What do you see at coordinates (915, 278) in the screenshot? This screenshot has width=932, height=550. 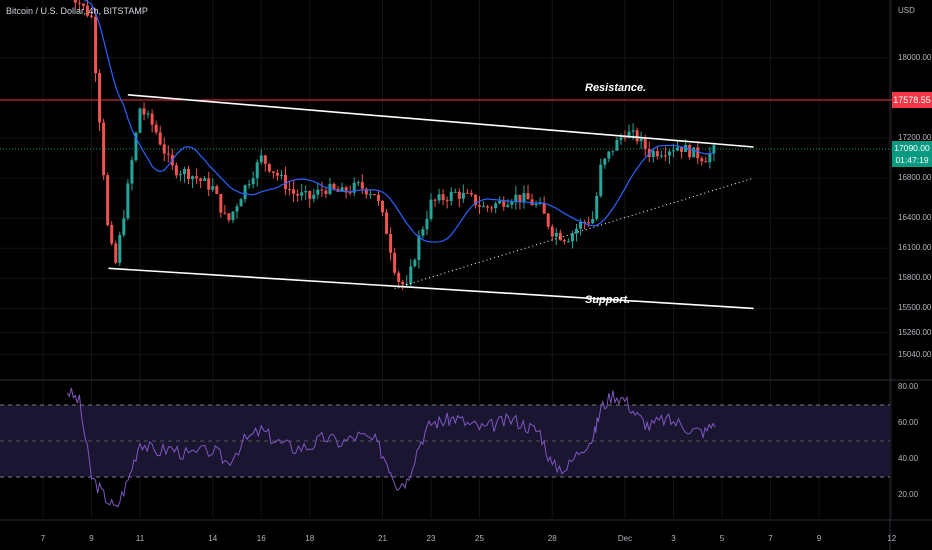 I see `price-tick-label: 15800.00` at bounding box center [915, 278].